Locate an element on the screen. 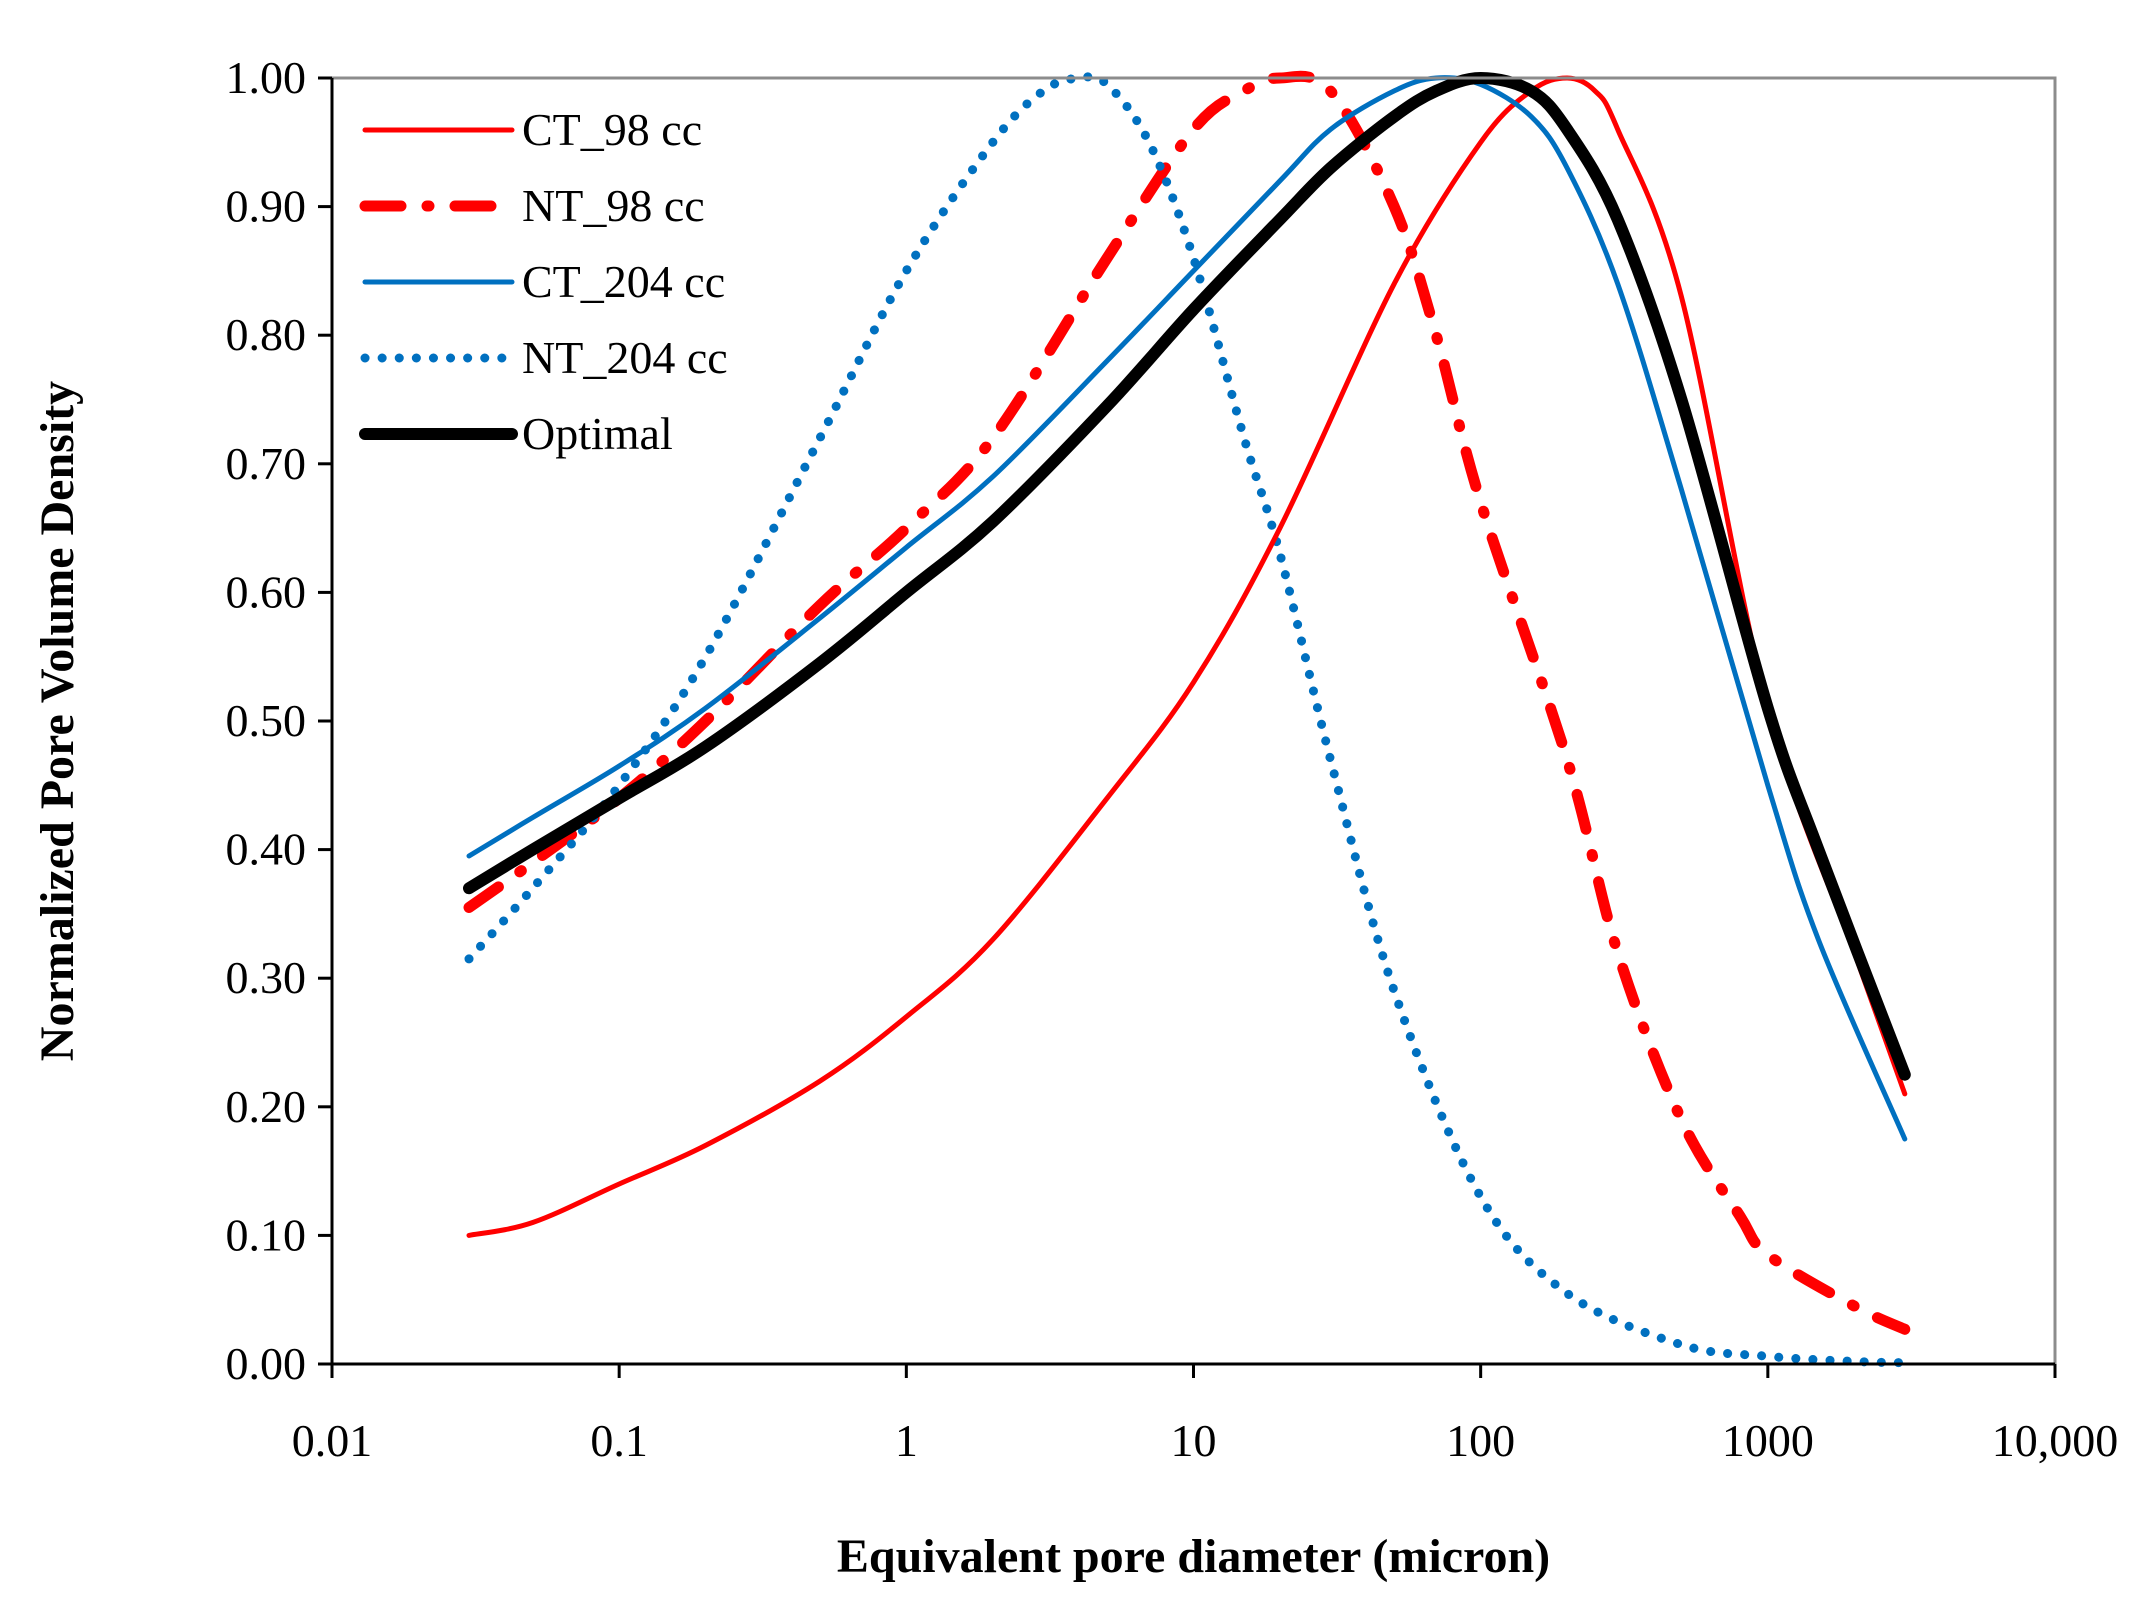 The width and height of the screenshot is (2144, 1618). y-tick-label: 0.50 is located at coordinates (266, 720).